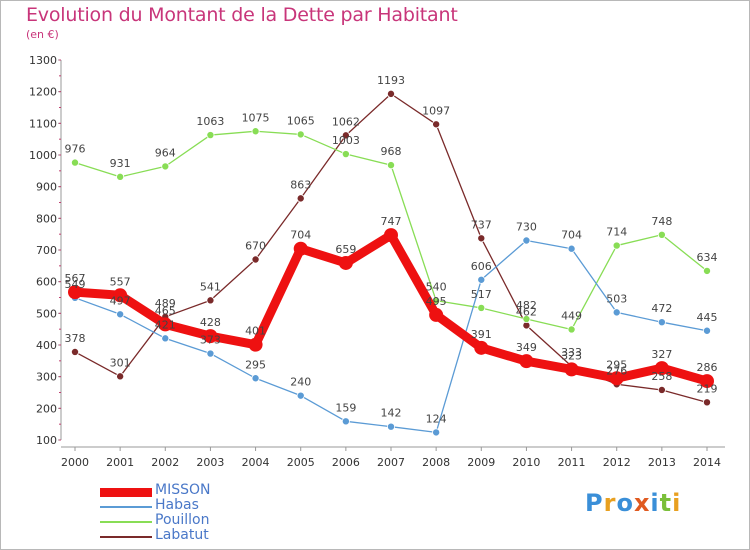 The width and height of the screenshot is (750, 550). What do you see at coordinates (210, 121) in the screenshot?
I see `data-label-pouillon: 1063` at bounding box center [210, 121].